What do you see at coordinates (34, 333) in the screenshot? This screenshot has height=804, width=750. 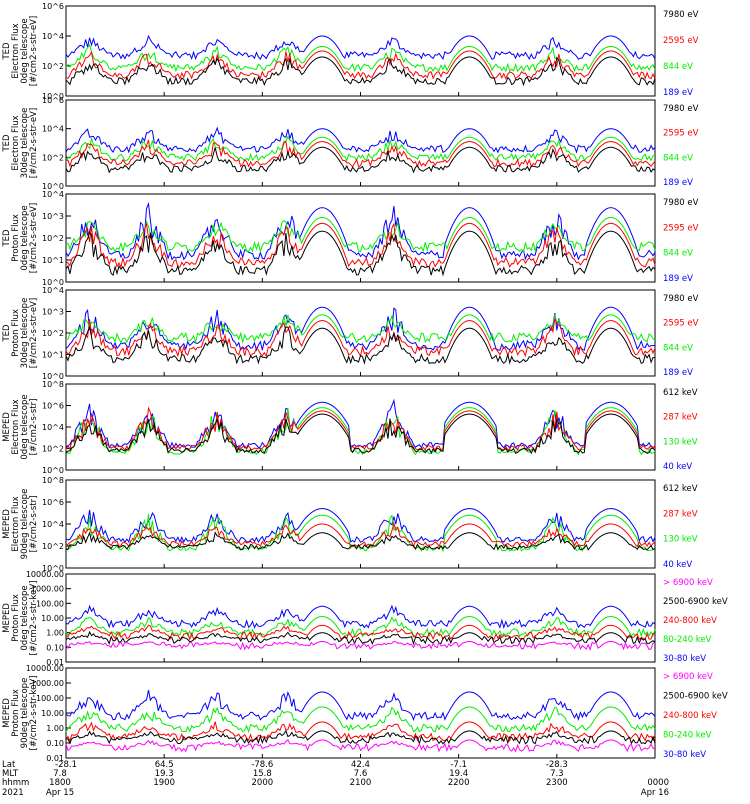 I see `y-axis-label-line: [#/cm2-s-str-eV]` at bounding box center [34, 333].